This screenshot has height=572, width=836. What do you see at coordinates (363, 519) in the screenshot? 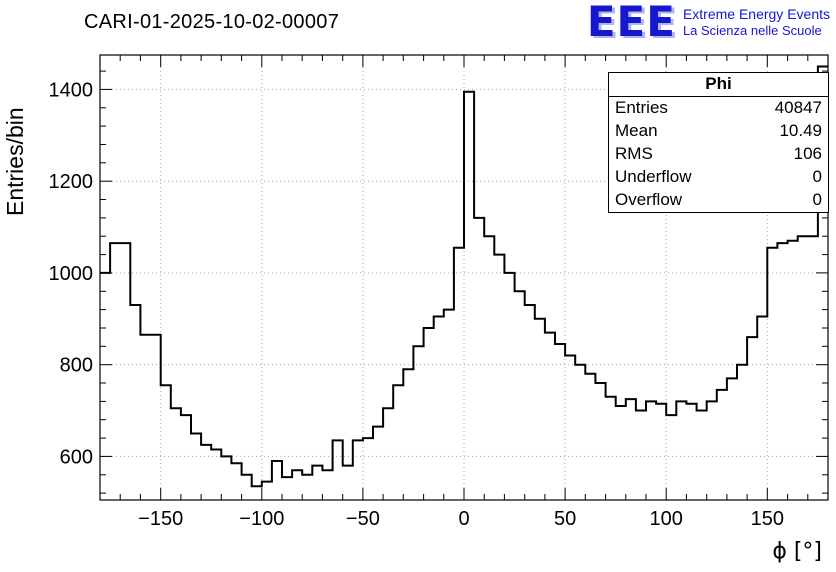
I see `svg-text: −50` at bounding box center [363, 519].